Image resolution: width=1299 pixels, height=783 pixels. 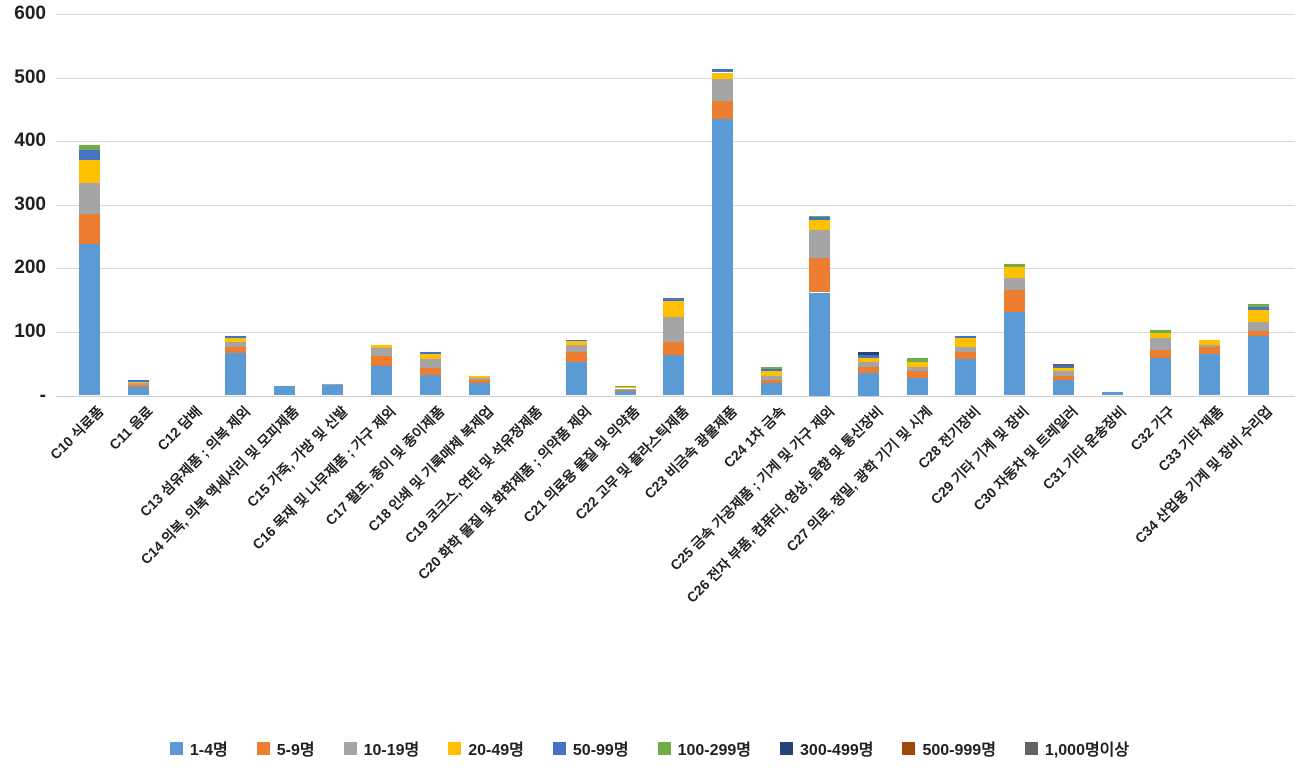 What do you see at coordinates (690, 452) in the screenshot?
I see `x-axis-category-label: C23 비금속 광물제품` at bounding box center [690, 452].